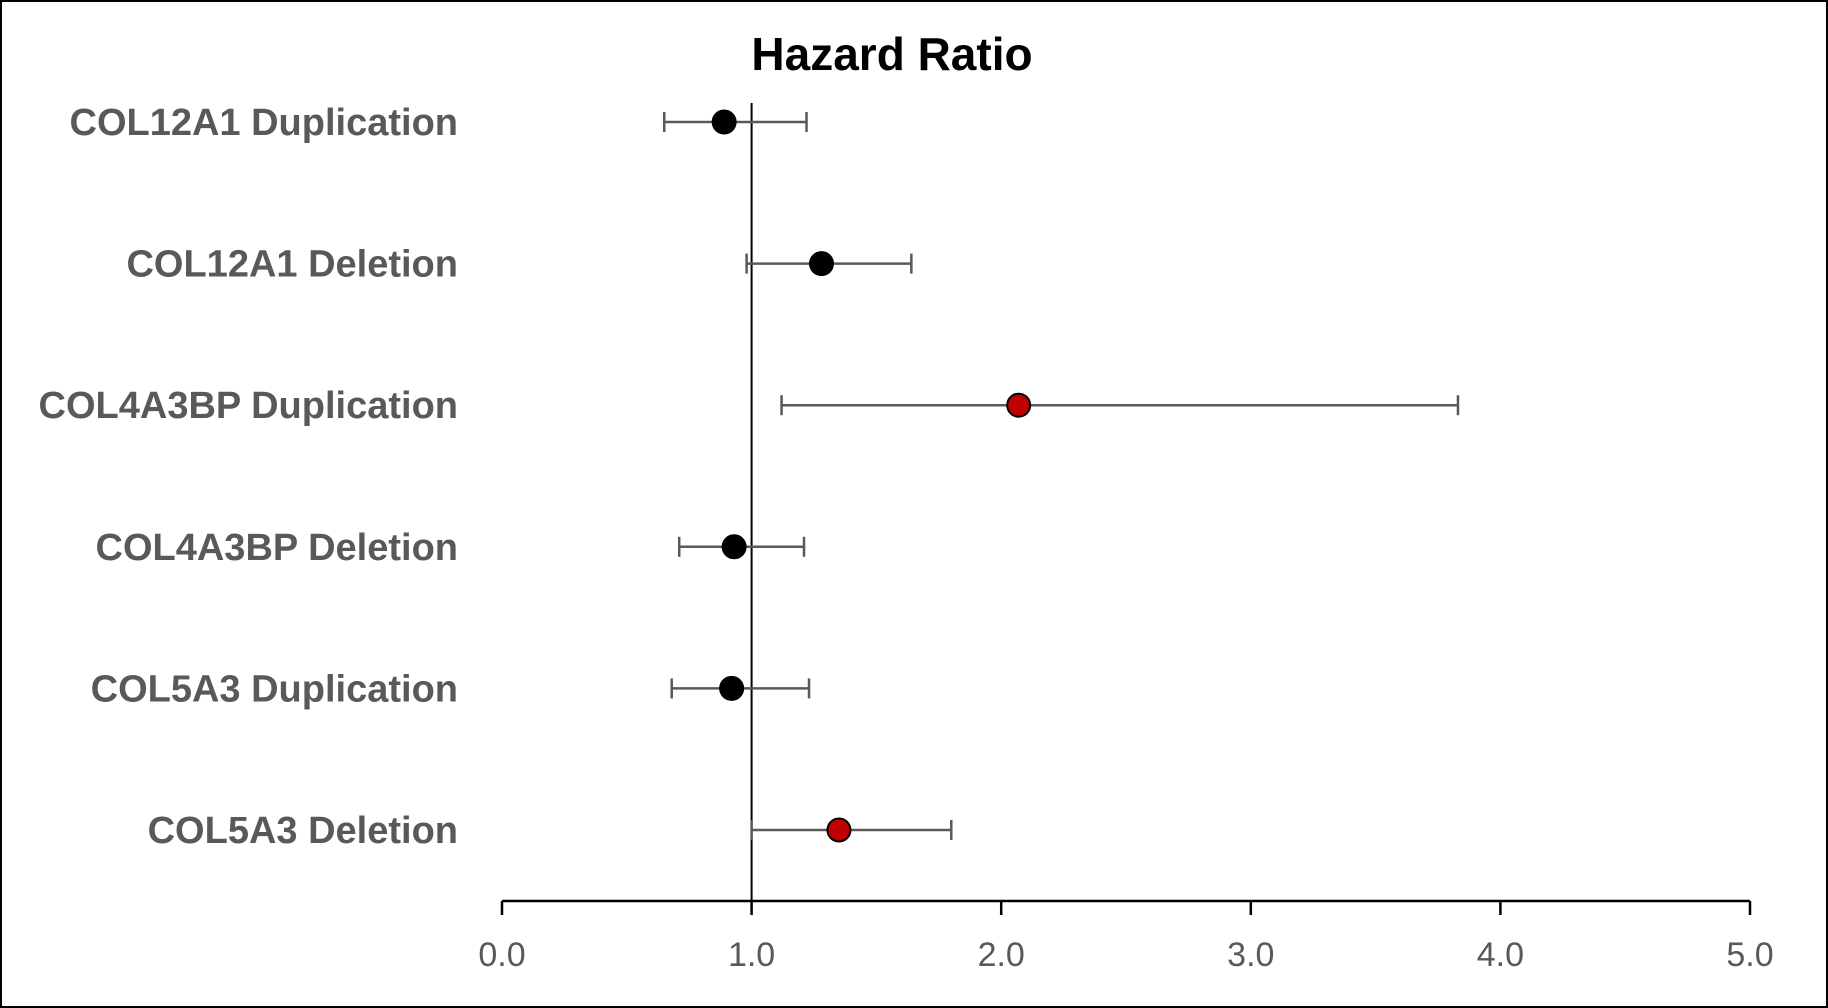 The image size is (1828, 1008). What do you see at coordinates (277, 548) in the screenshot?
I see `category-label: COL4A3BP Deletion` at bounding box center [277, 548].